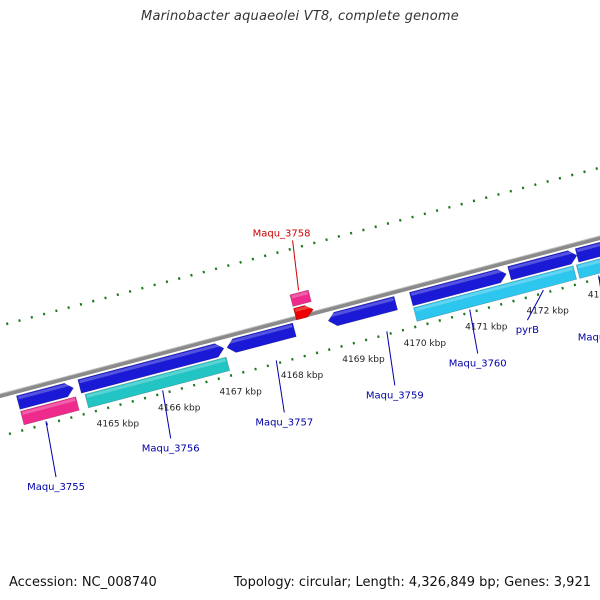 The width and height of the screenshot is (600, 600). What do you see at coordinates (425, 344) in the screenshot?
I see `scale-kbp-label: 4170 kbp` at bounding box center [425, 344].